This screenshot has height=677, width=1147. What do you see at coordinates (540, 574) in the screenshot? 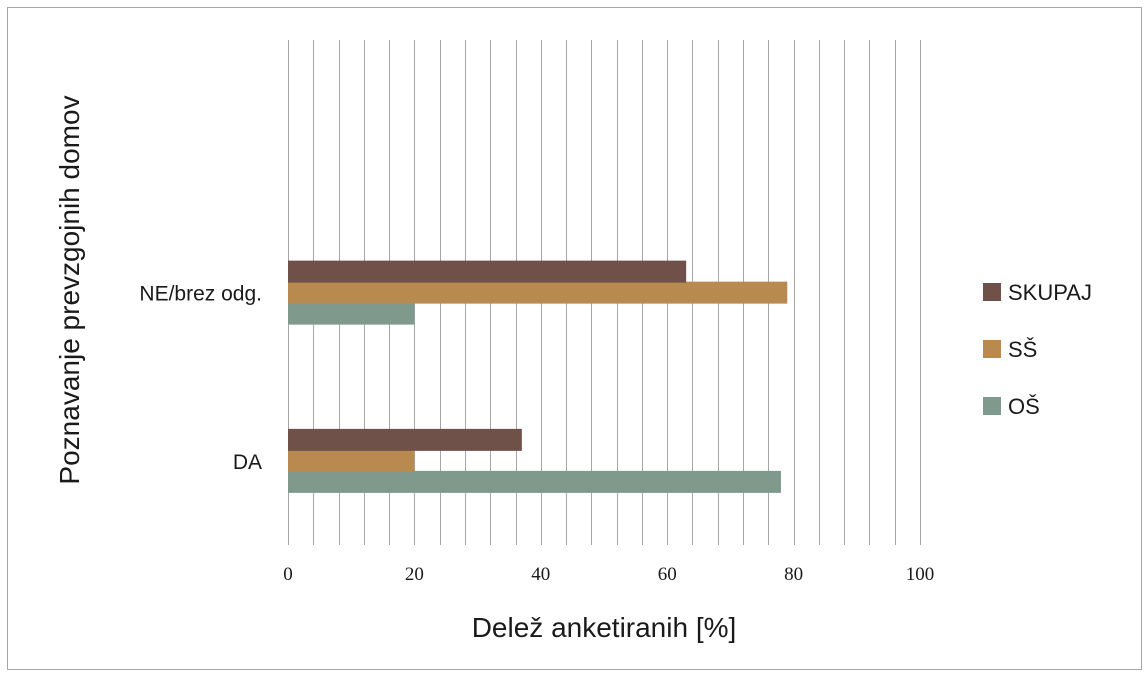
I see `x-tick-label: 40` at bounding box center [540, 574].